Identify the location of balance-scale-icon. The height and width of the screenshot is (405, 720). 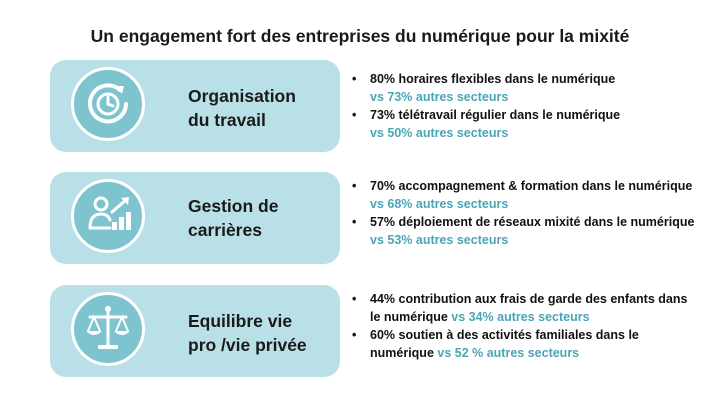
(108, 327).